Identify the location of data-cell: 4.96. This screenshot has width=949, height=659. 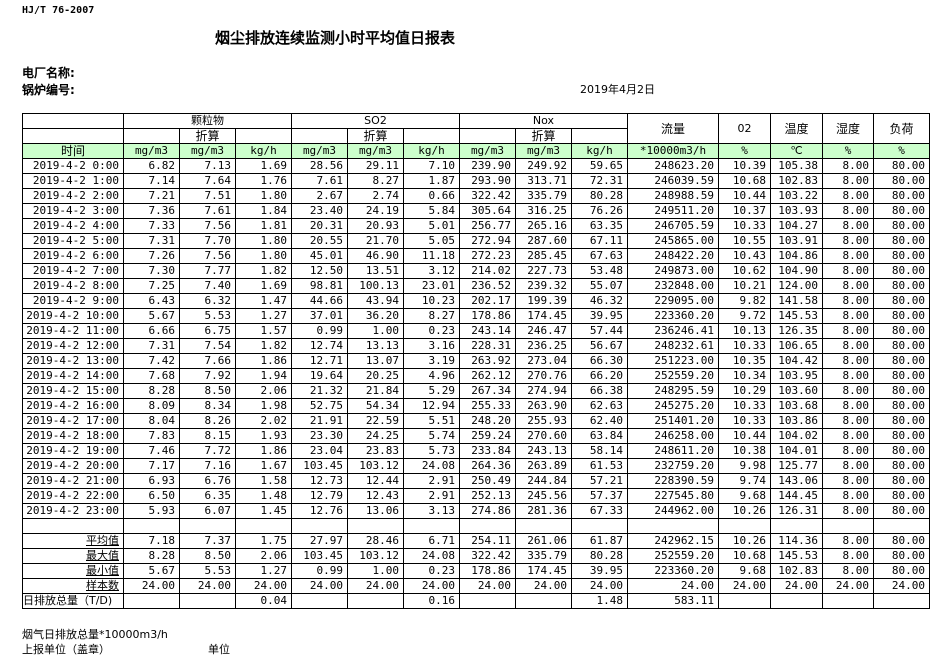
(431, 376).